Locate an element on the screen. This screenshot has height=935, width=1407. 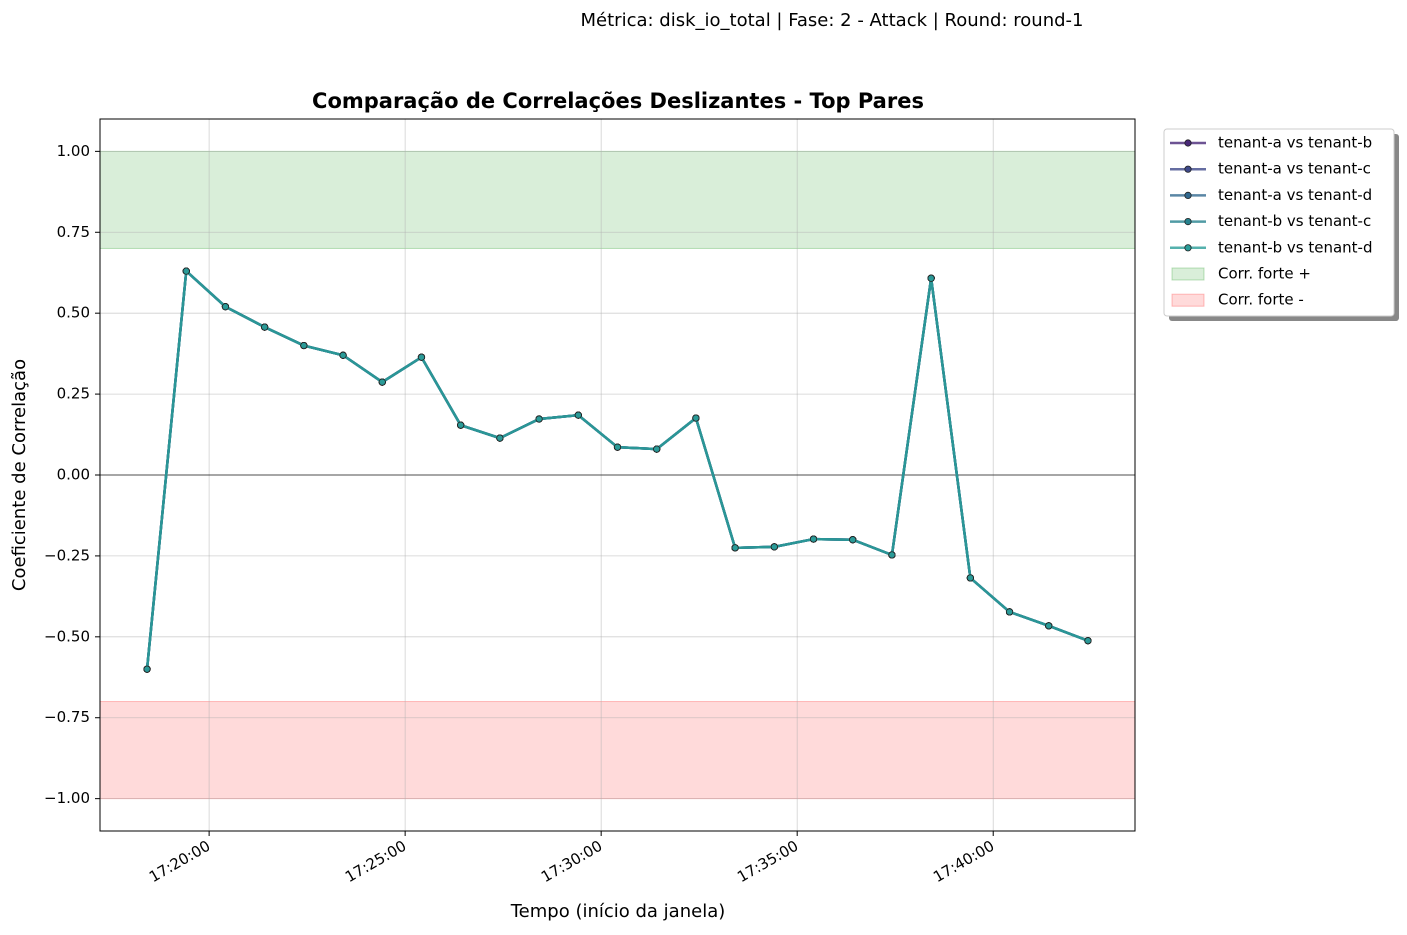
y-tick-label: −1.00 is located at coordinates (67, 798).